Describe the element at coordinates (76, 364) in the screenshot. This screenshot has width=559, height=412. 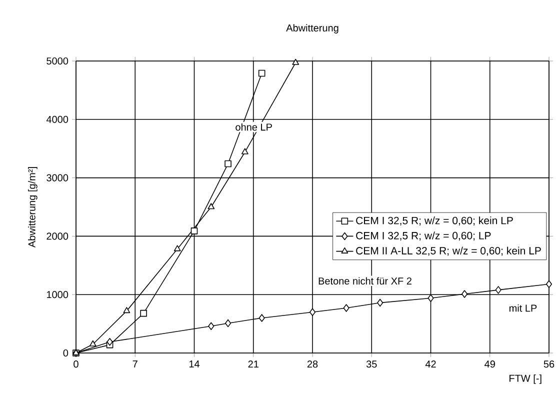
I see `x-tick-label: 0` at that location.